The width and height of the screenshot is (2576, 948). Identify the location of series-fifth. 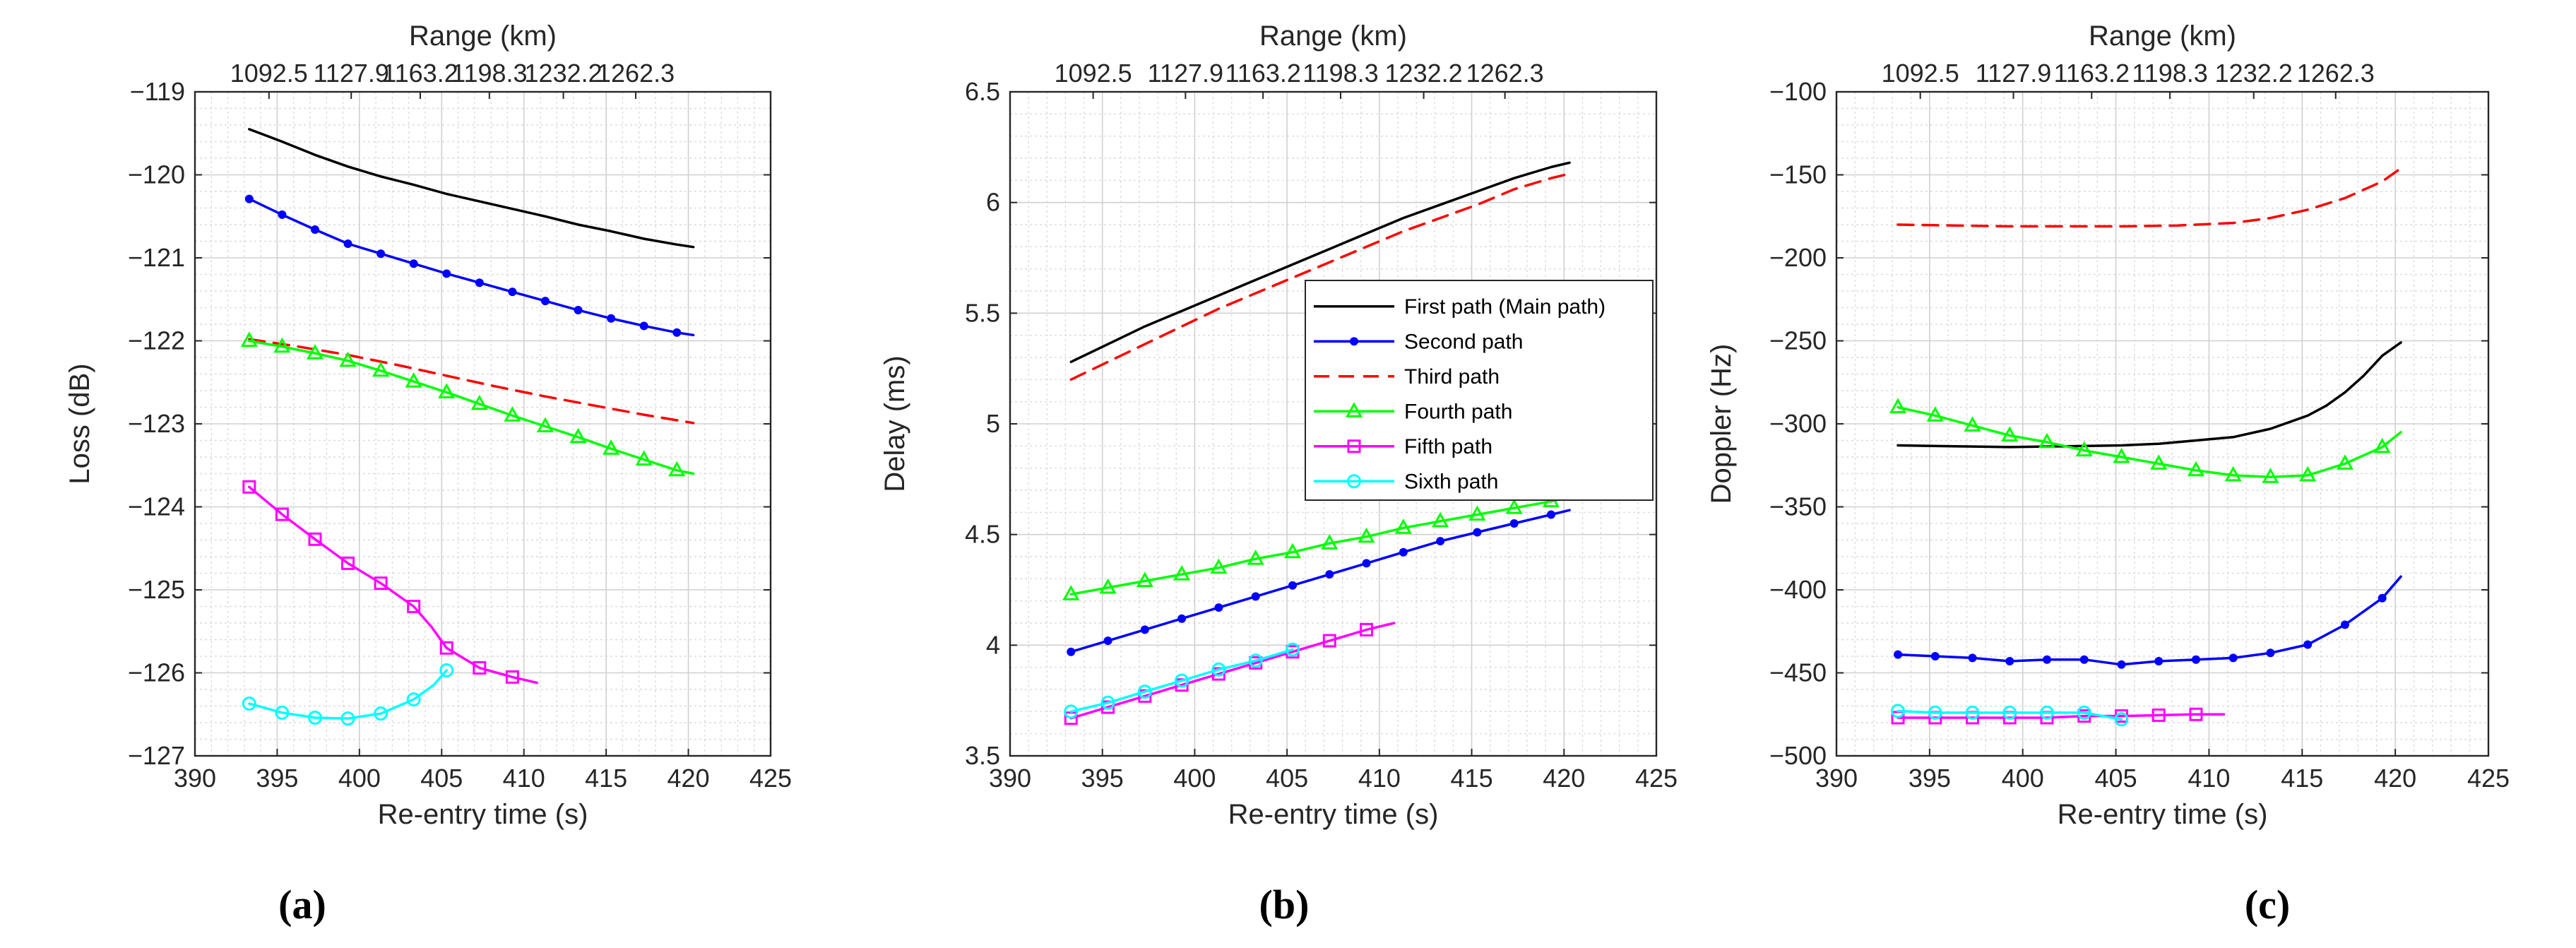
(1230, 673).